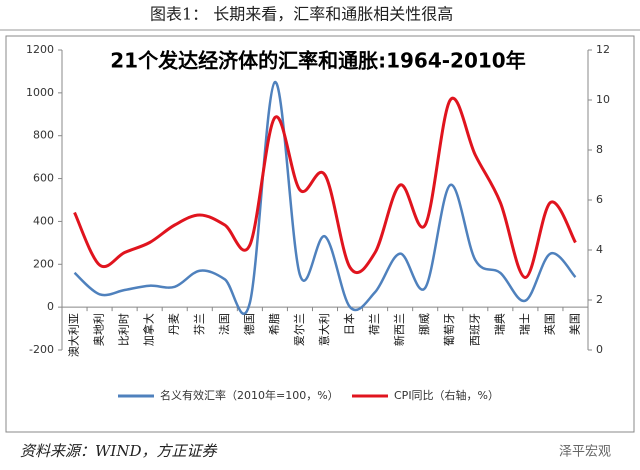 Image resolution: width=640 pixels, height=470 pixels. Describe the element at coordinates (449, 329) in the screenshot. I see `x-tick-label: 葡萄牙` at that location.